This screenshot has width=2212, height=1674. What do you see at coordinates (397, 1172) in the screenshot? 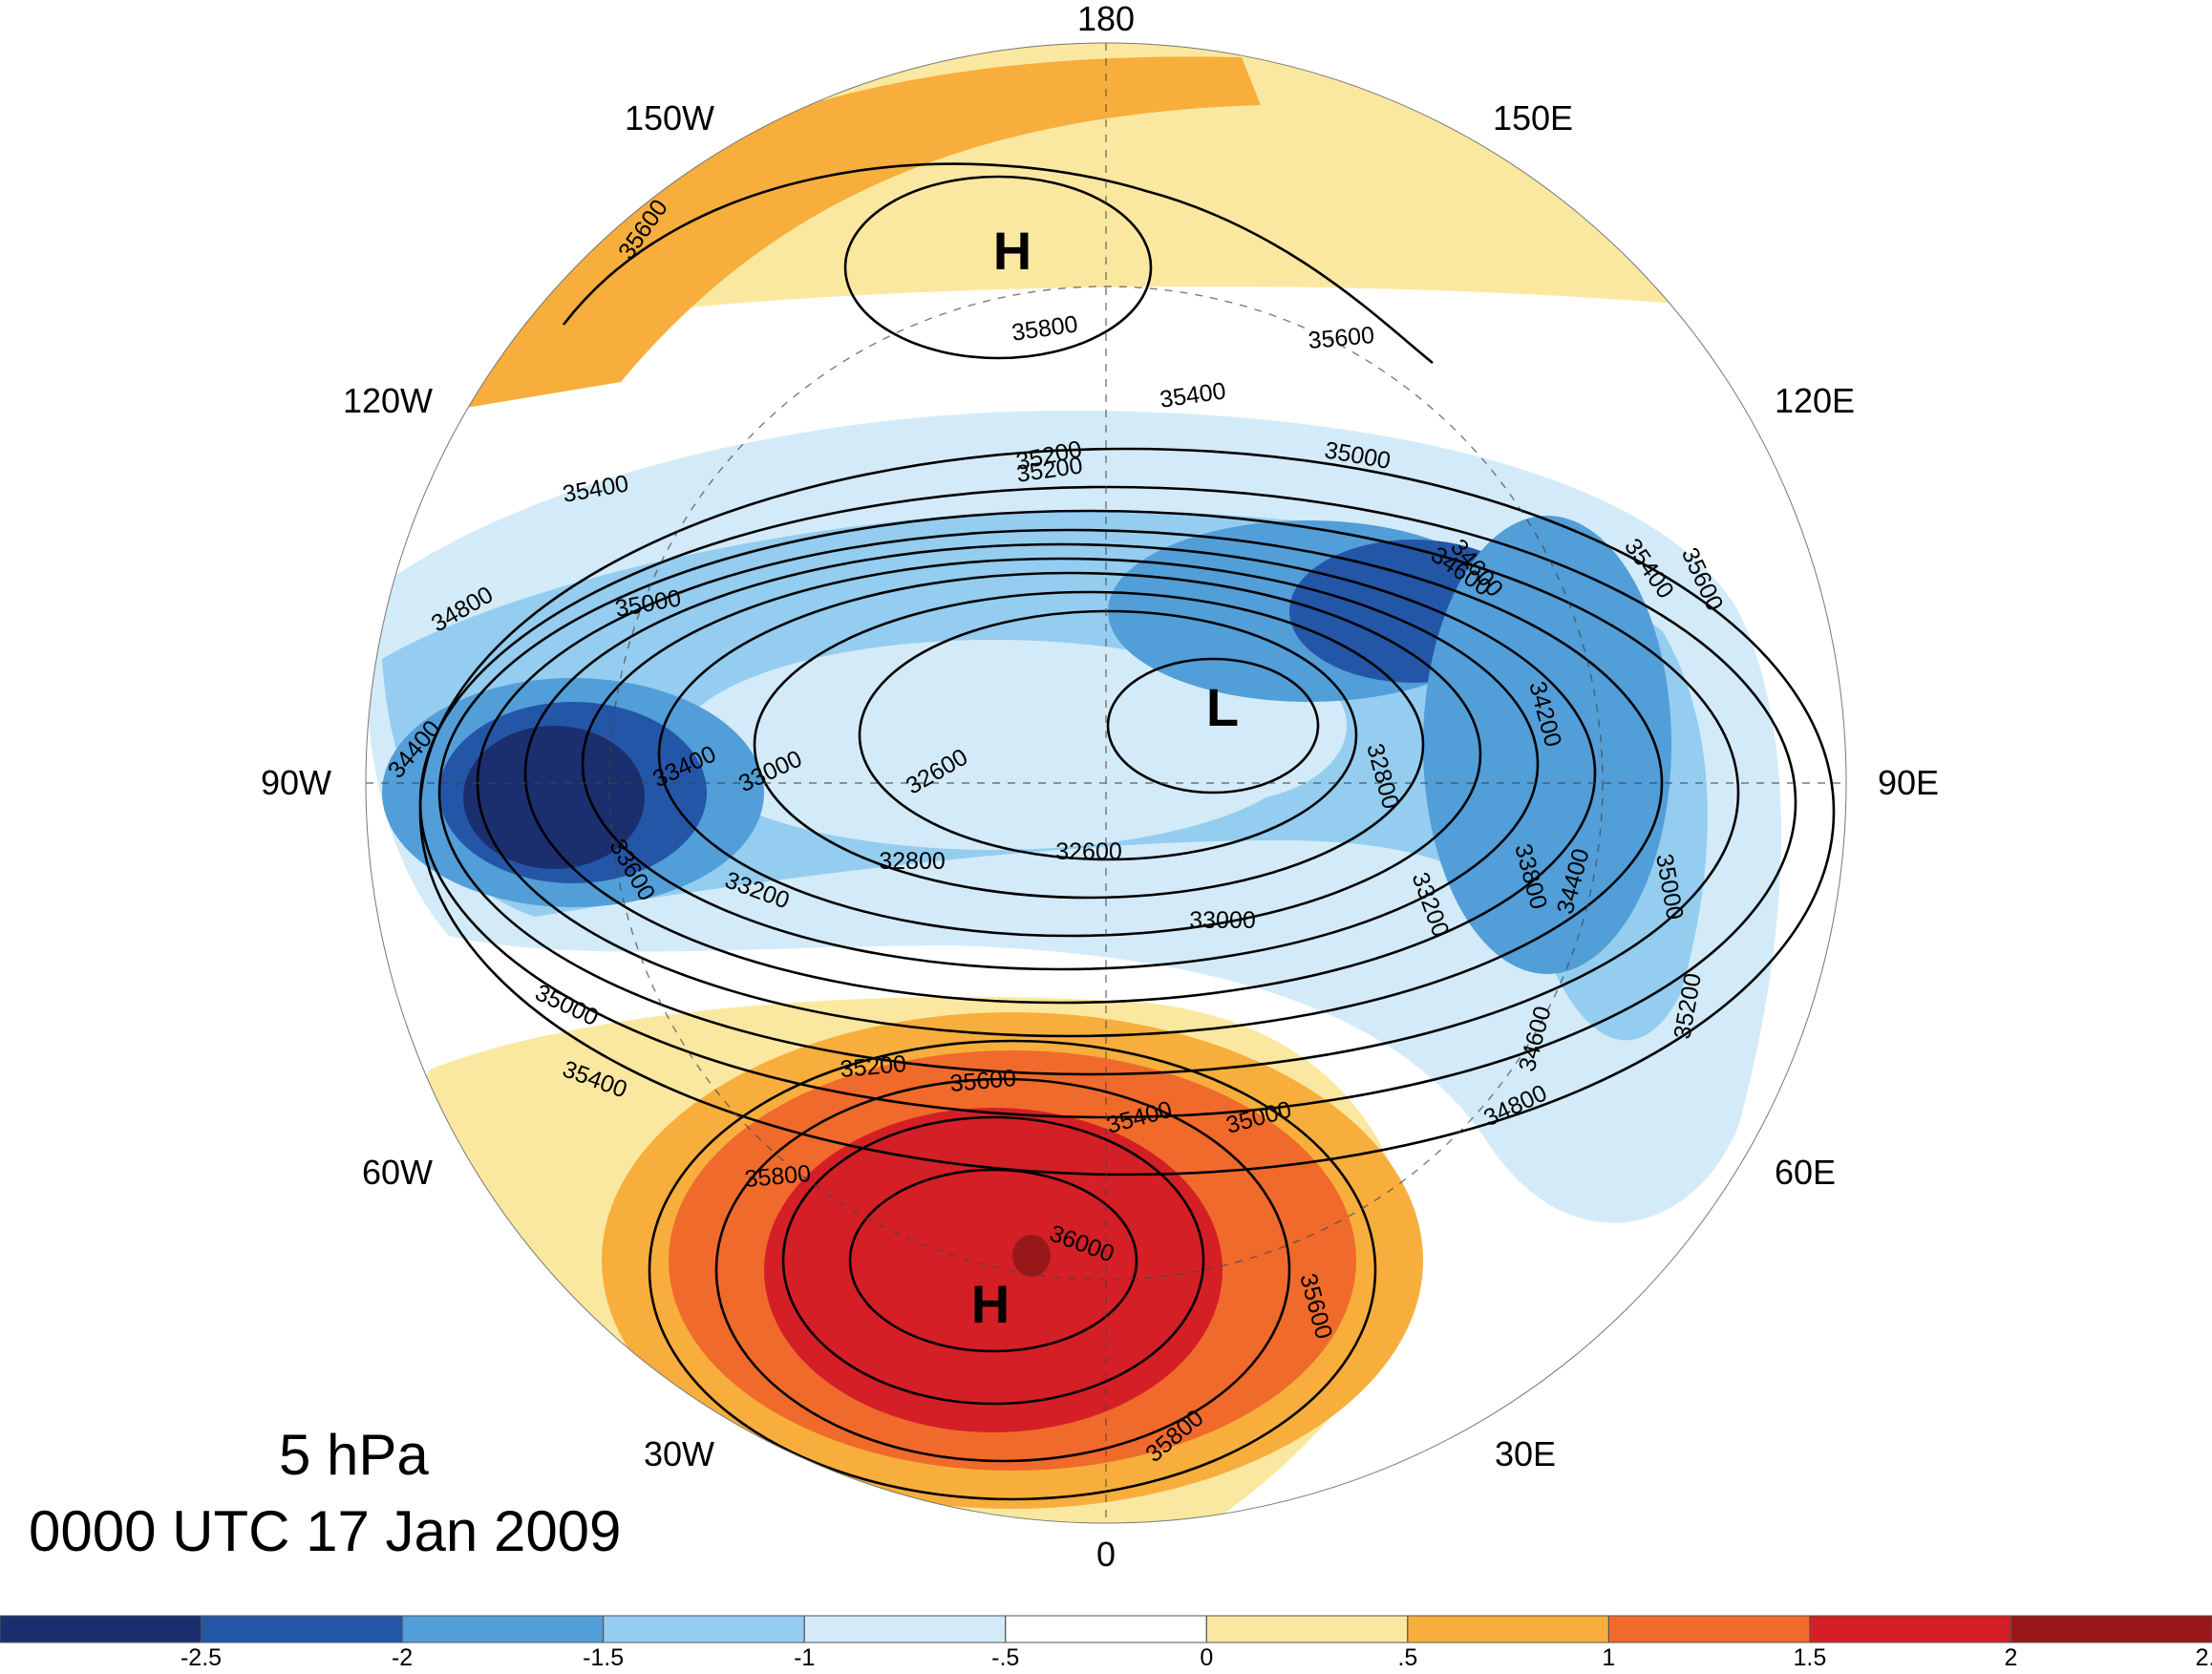
I see `lon-label-60w: 60W` at bounding box center [397, 1172].